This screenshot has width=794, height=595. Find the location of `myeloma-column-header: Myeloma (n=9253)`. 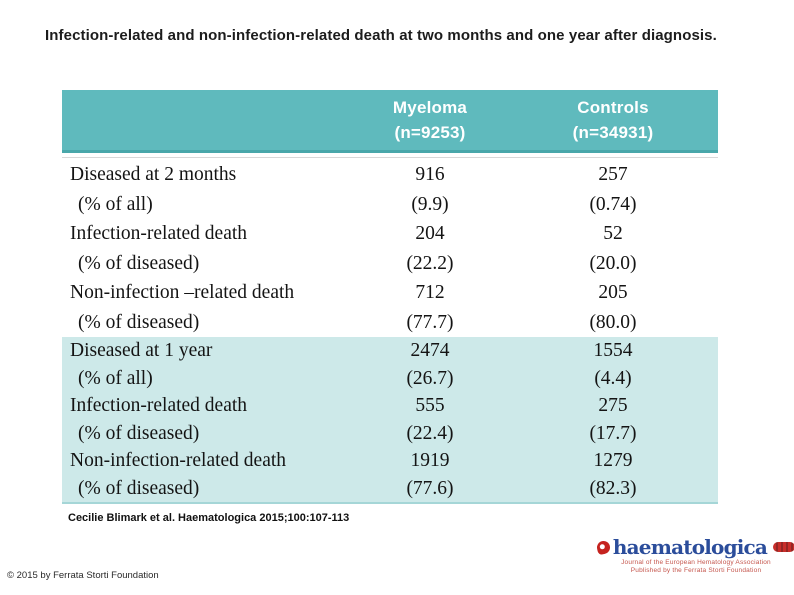

myeloma-column-header: Myeloma (n=9253) is located at coordinates (430, 120).